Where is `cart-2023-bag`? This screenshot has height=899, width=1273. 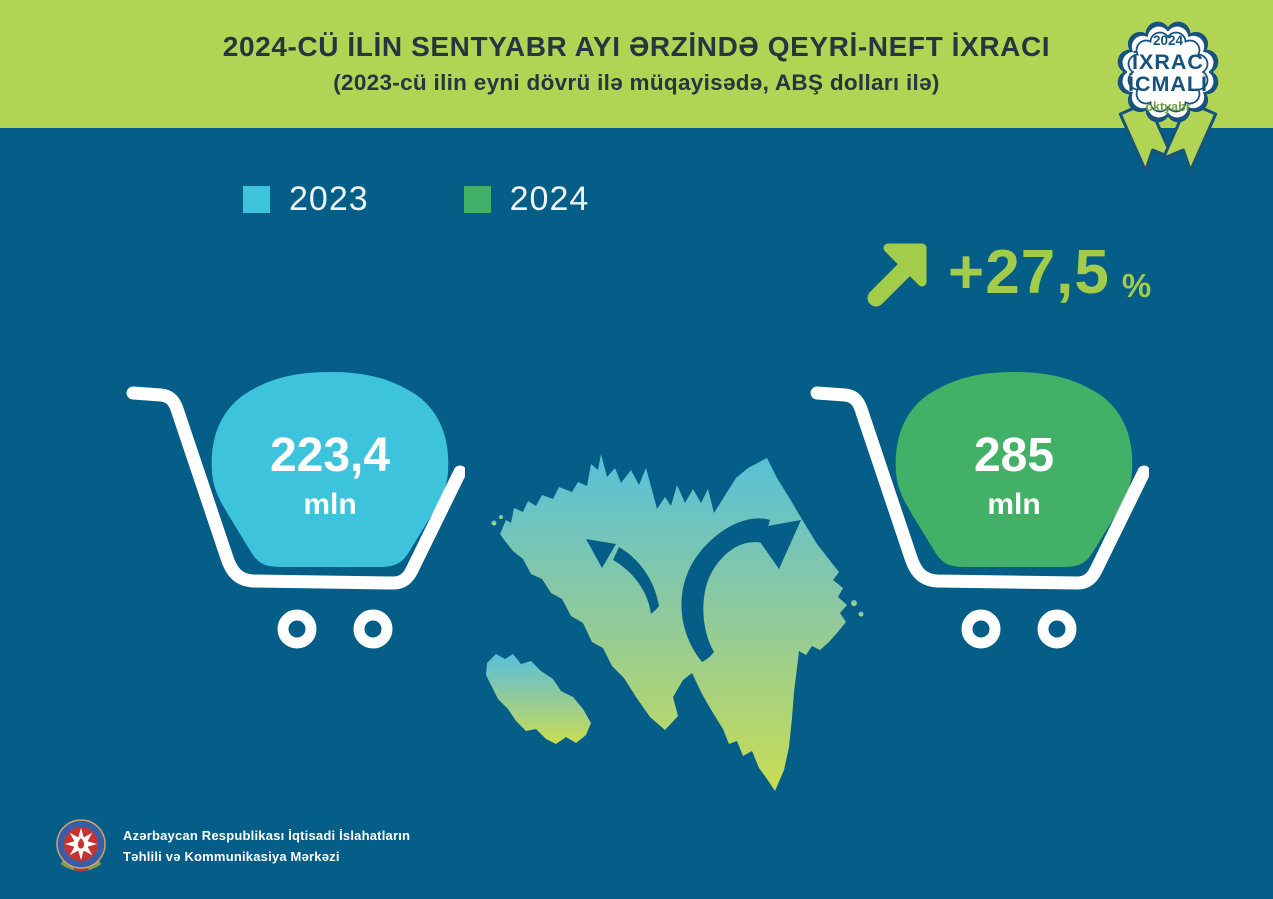 cart-2023-bag is located at coordinates (330, 469).